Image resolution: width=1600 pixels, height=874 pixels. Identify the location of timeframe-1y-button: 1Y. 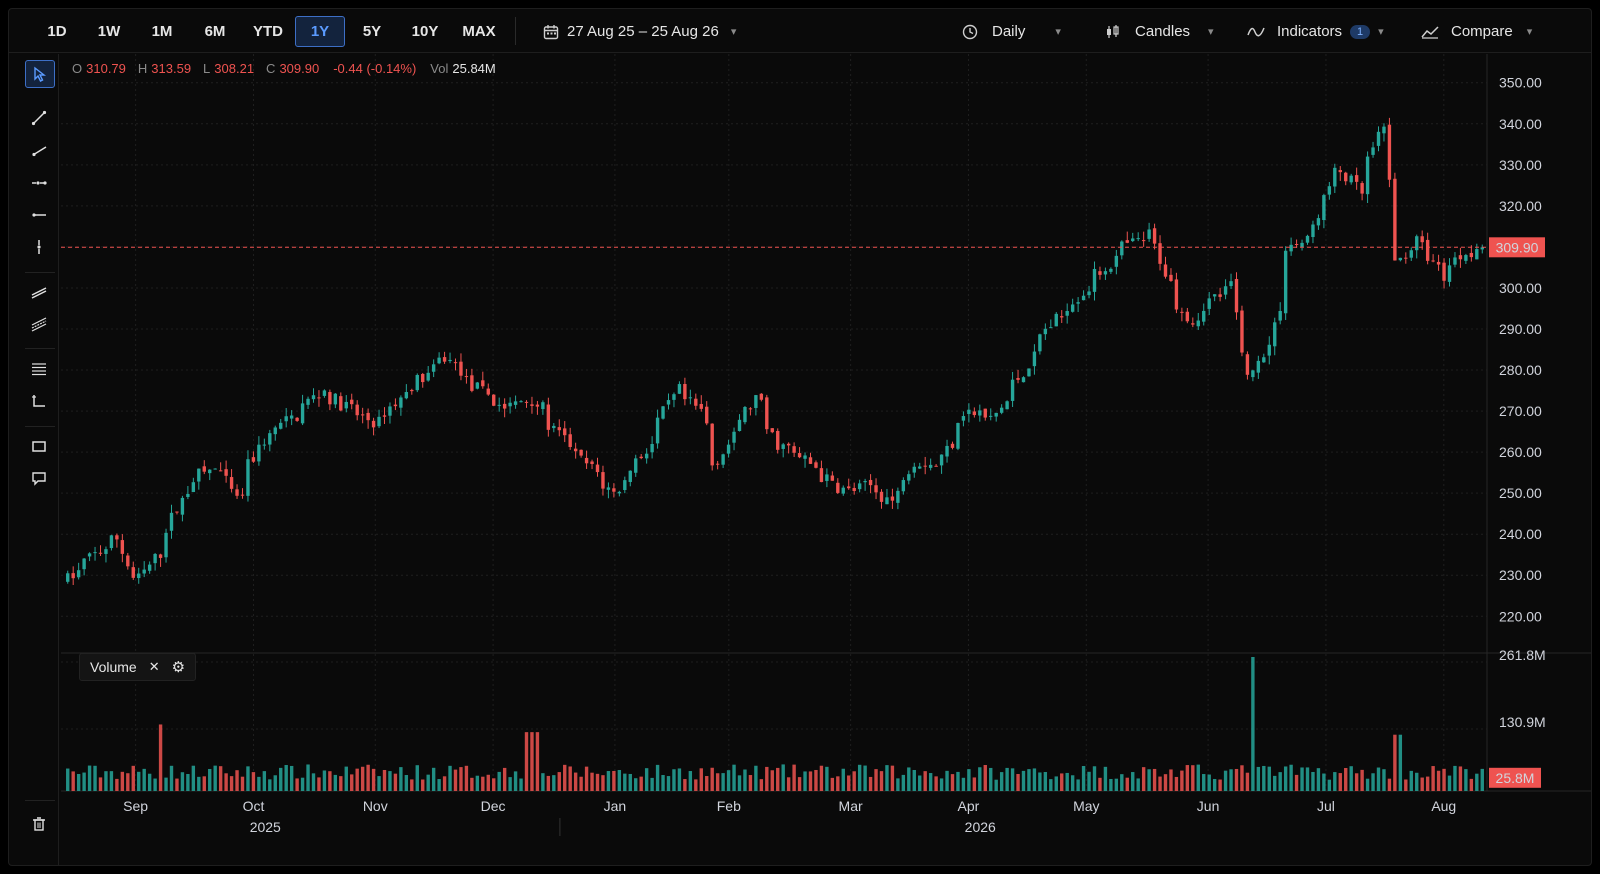
(320, 31).